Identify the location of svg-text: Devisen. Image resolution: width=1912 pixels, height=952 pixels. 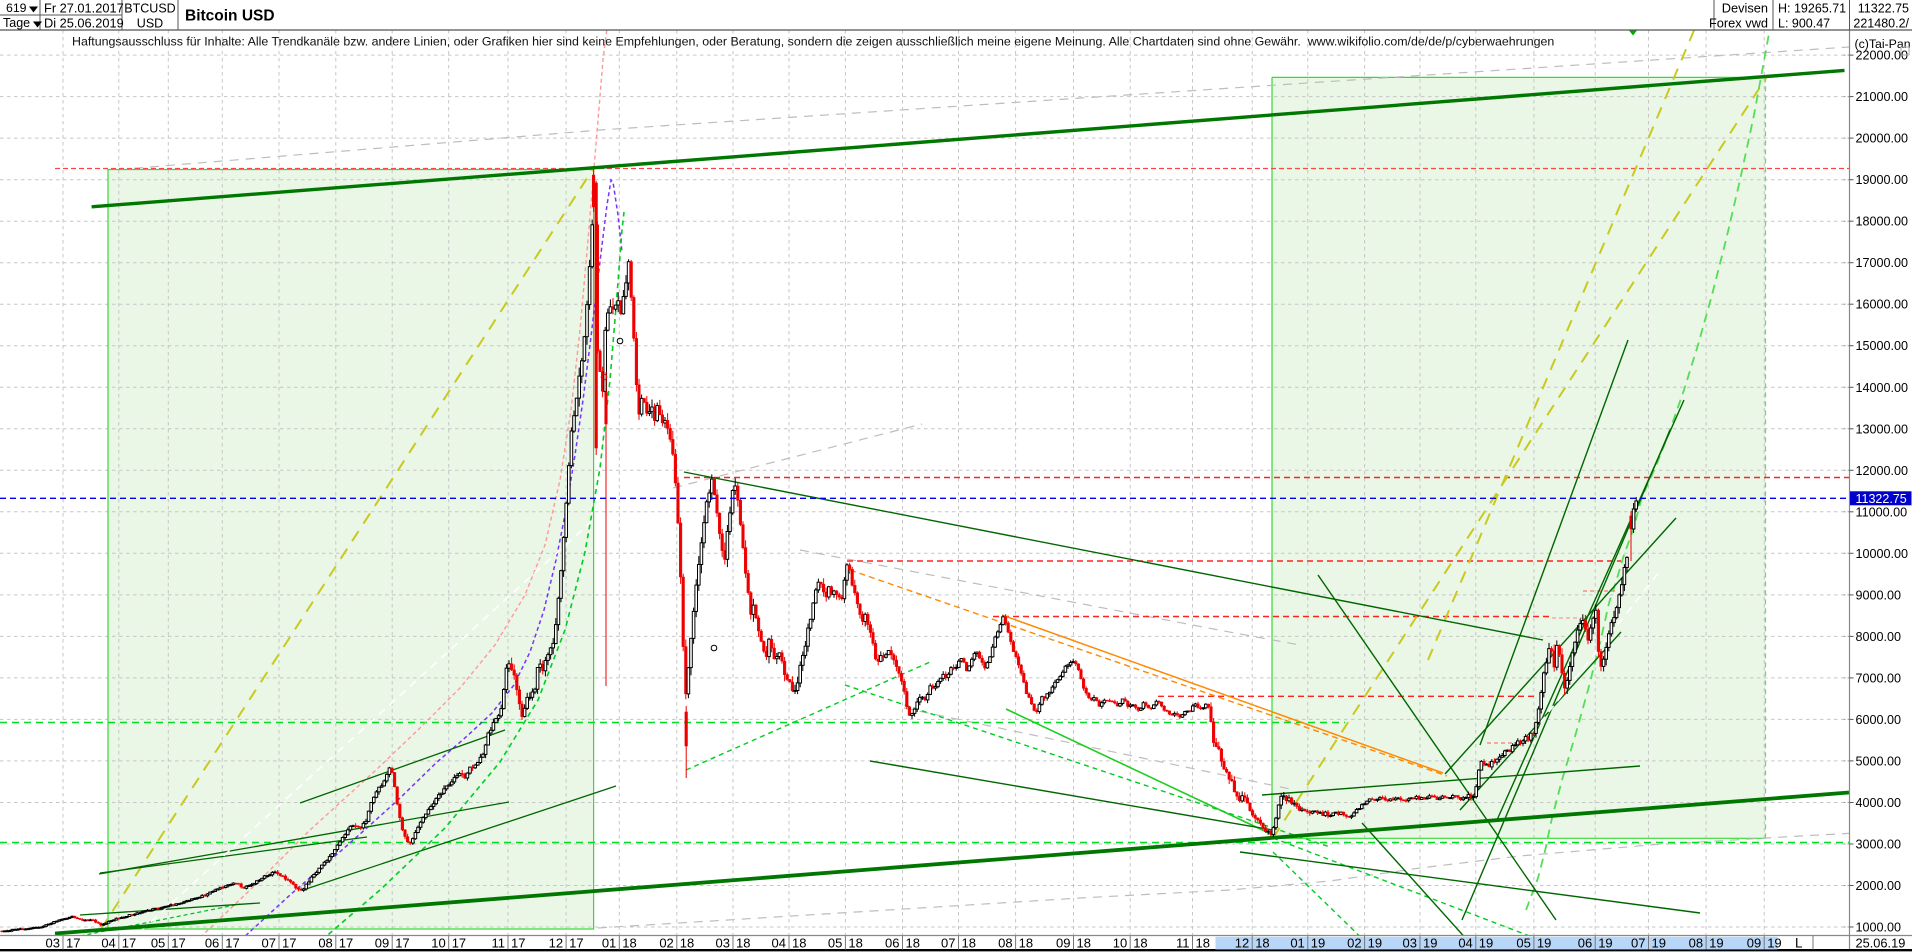
(1745, 8).